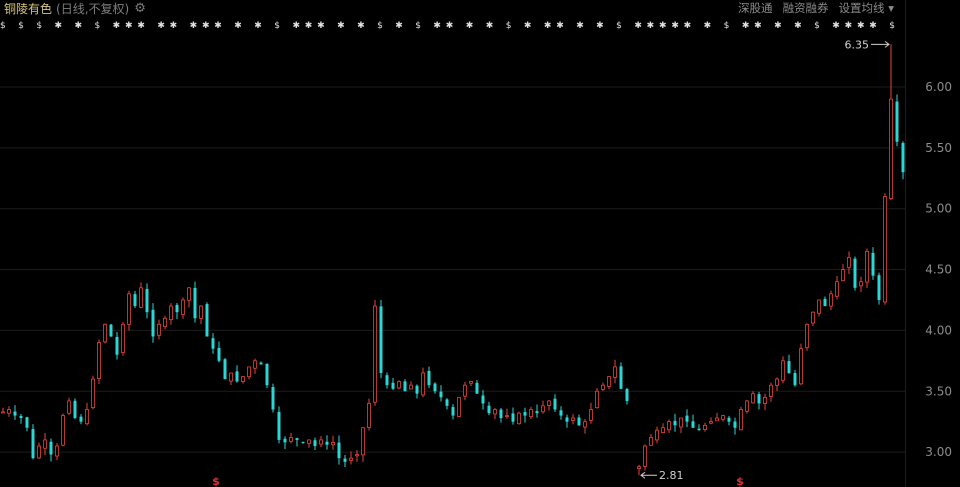 The height and width of the screenshot is (487, 960). What do you see at coordinates (905, 243) in the screenshot?
I see `price-axis-divider` at bounding box center [905, 243].